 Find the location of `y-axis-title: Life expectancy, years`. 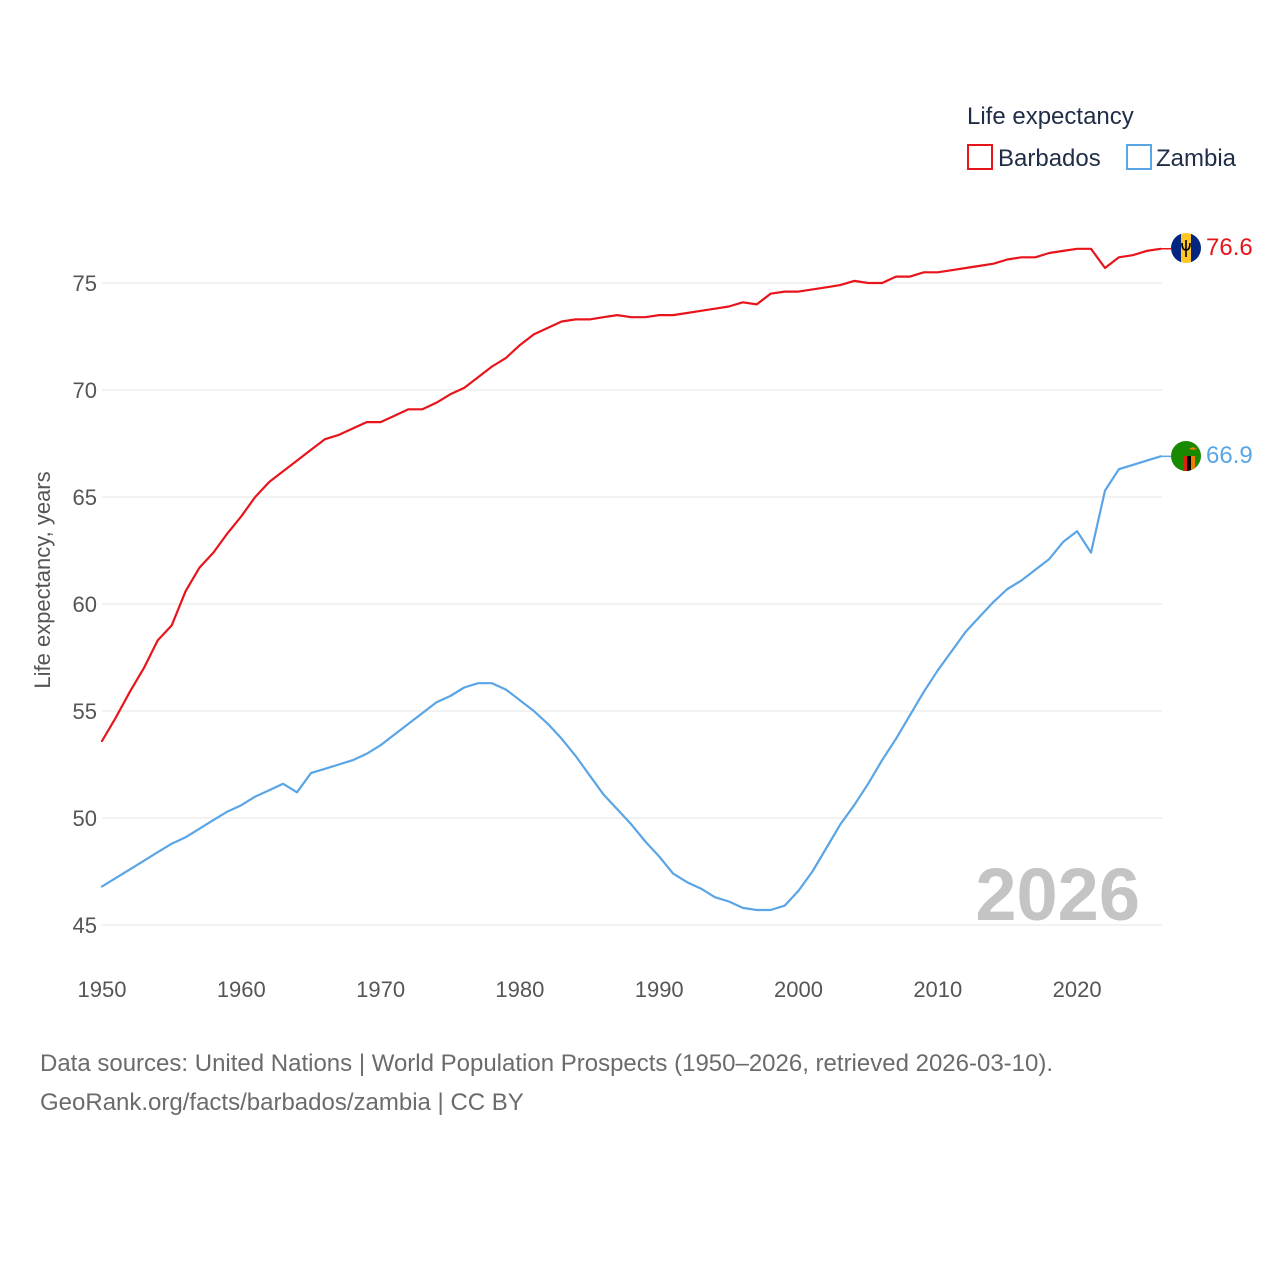

y-axis-title: Life expectancy, years is located at coordinates (42, 579).